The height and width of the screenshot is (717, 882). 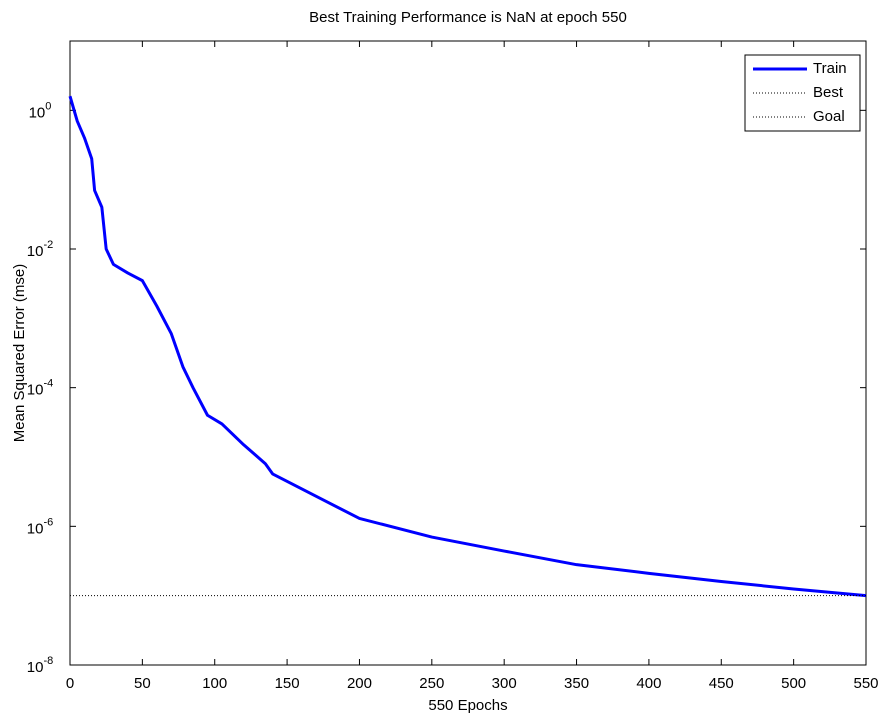 I want to click on y-tick-label: 10⁻⁶, so click(x=40, y=526).